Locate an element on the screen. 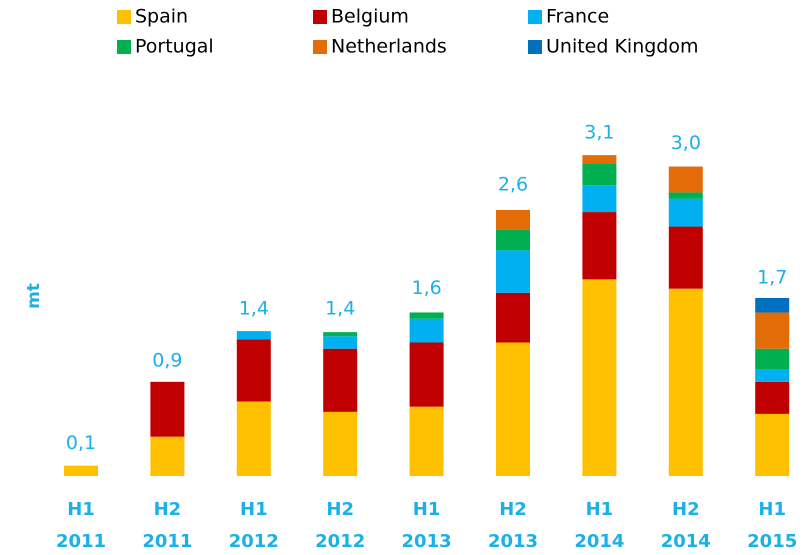 This screenshot has width=802, height=555. total-label: 1,7 is located at coordinates (772, 278).